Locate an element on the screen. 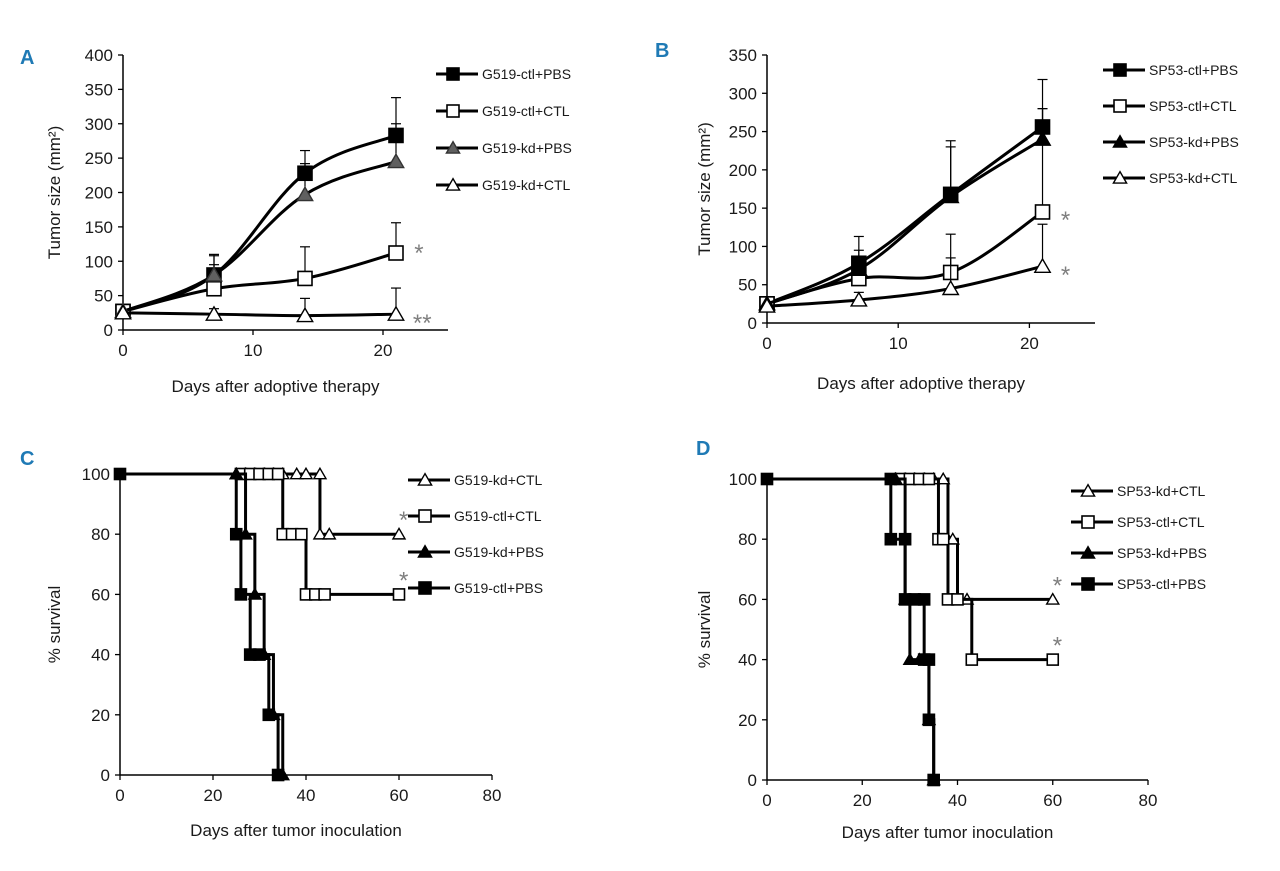 The image size is (1280, 871). series-g519-ctl-pbs is located at coordinates (259, 208).